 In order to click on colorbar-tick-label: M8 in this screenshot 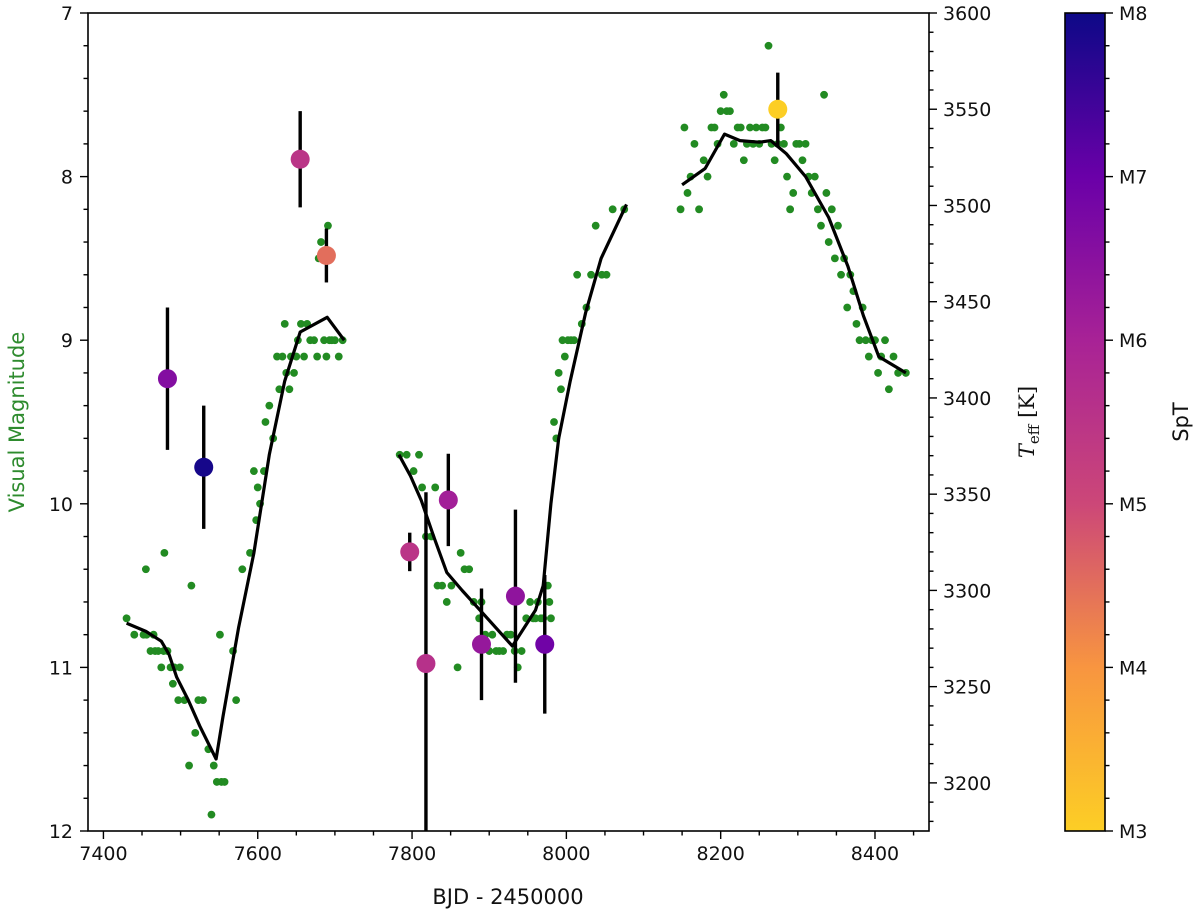, I will do `click(1133, 14)`.